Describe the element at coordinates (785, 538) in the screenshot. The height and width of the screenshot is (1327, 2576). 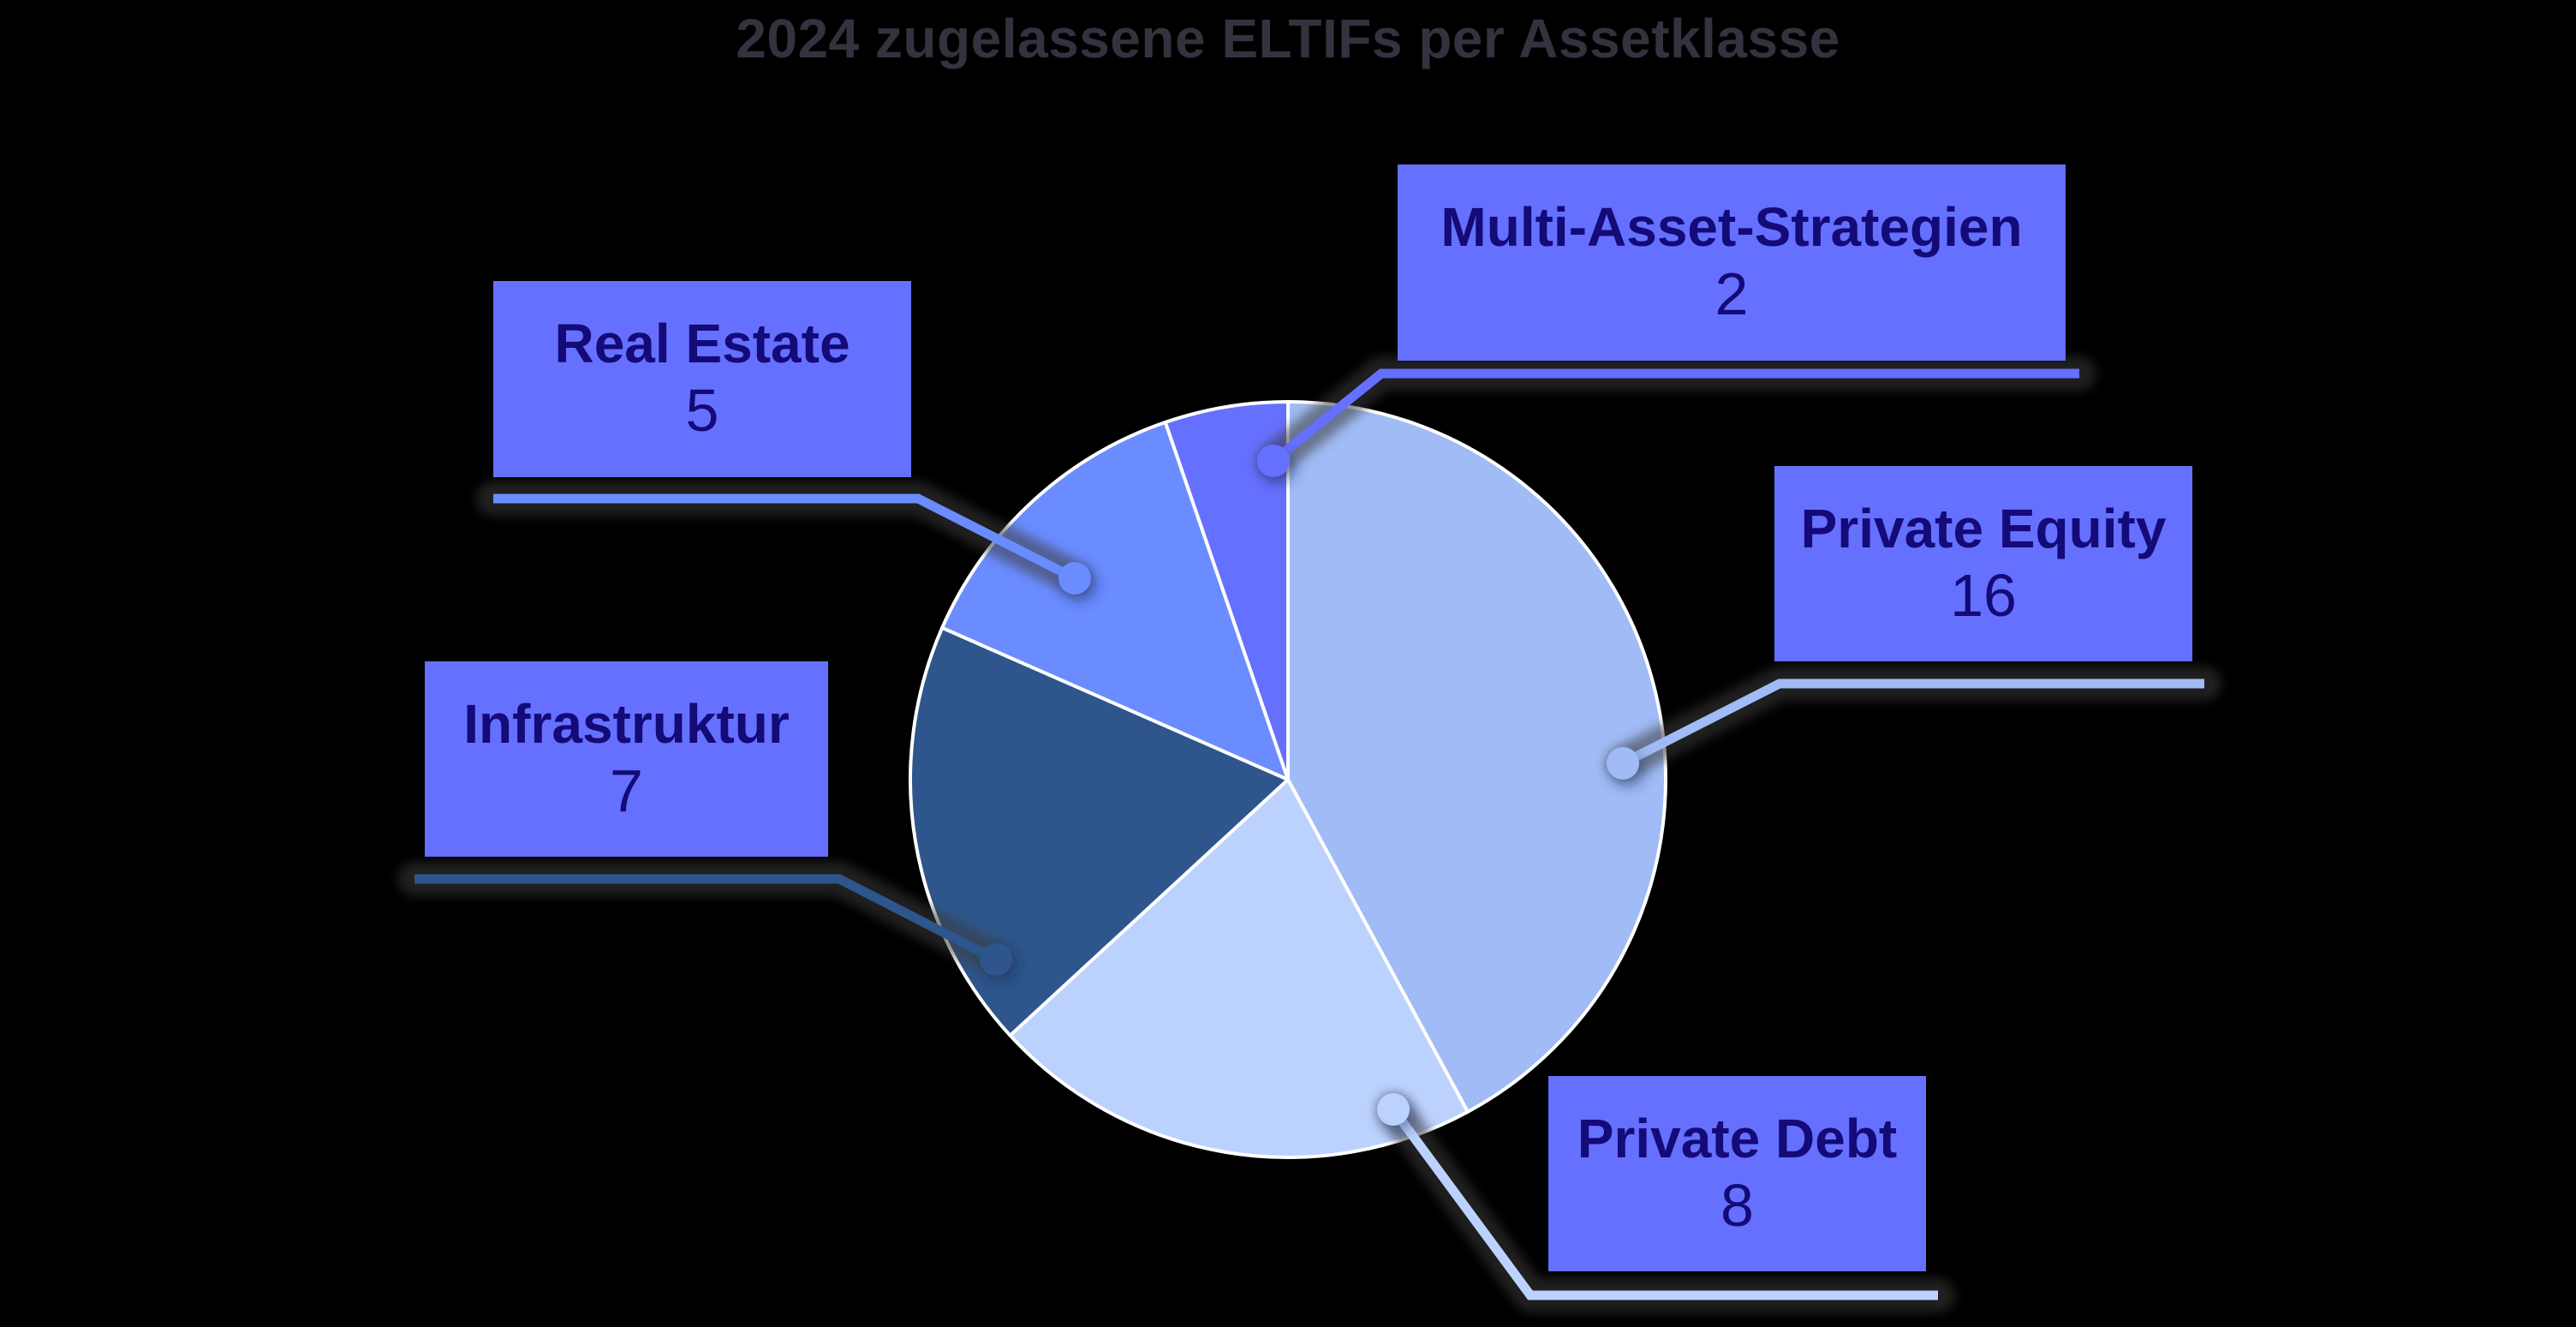
I see `leader-line-real-estate` at that location.